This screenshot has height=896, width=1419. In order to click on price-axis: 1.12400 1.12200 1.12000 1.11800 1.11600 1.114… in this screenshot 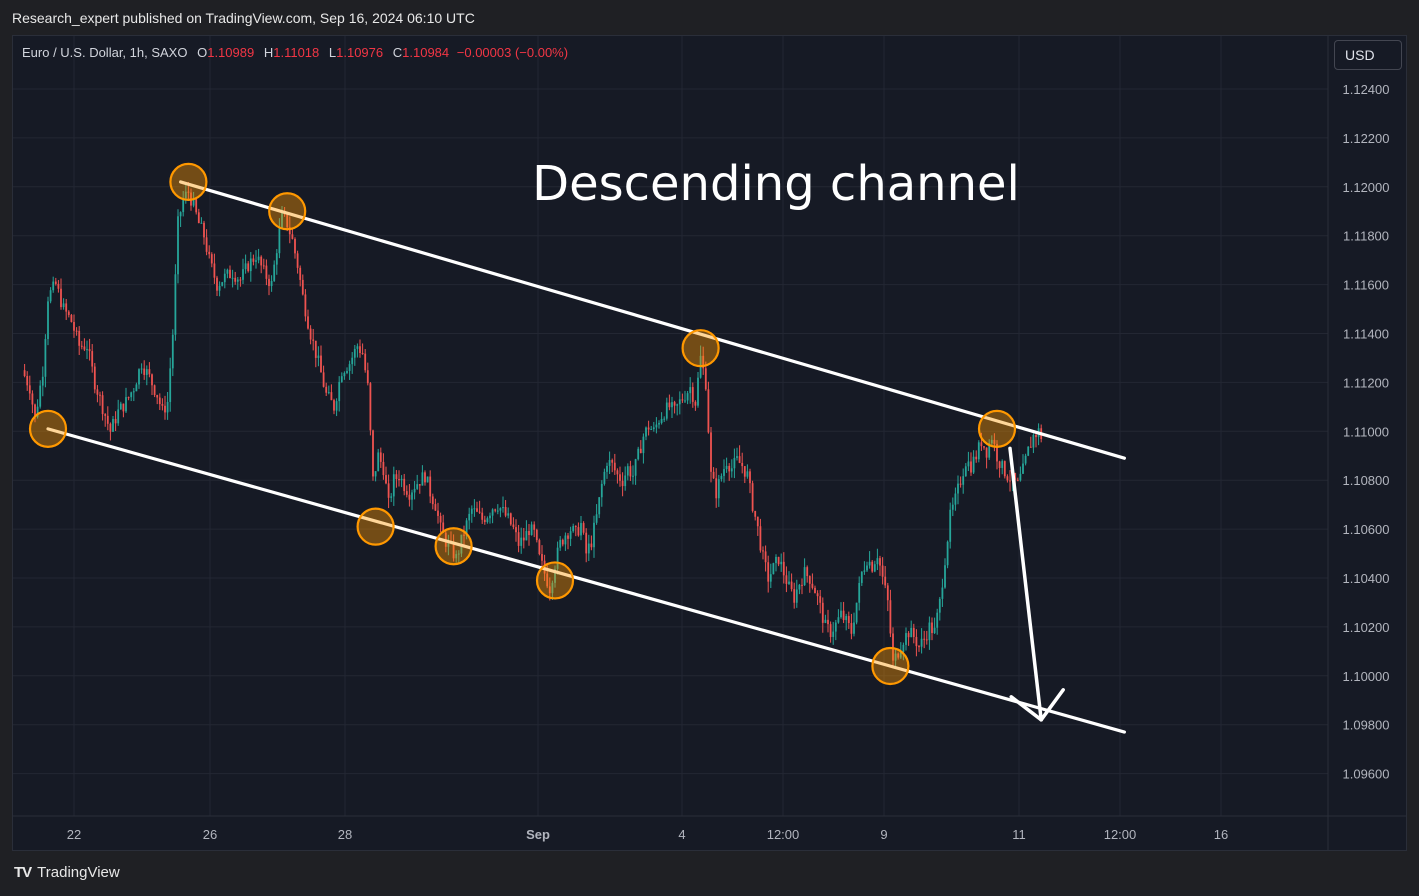, I will do `click(1358, 443)`.